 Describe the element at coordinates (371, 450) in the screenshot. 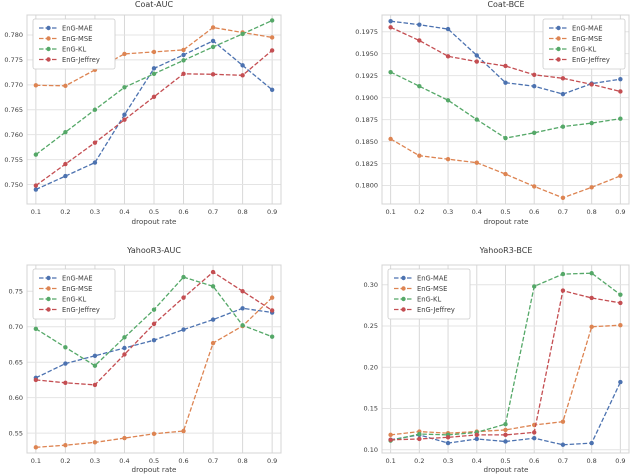

I see `y-tick-label: 0.10` at that location.